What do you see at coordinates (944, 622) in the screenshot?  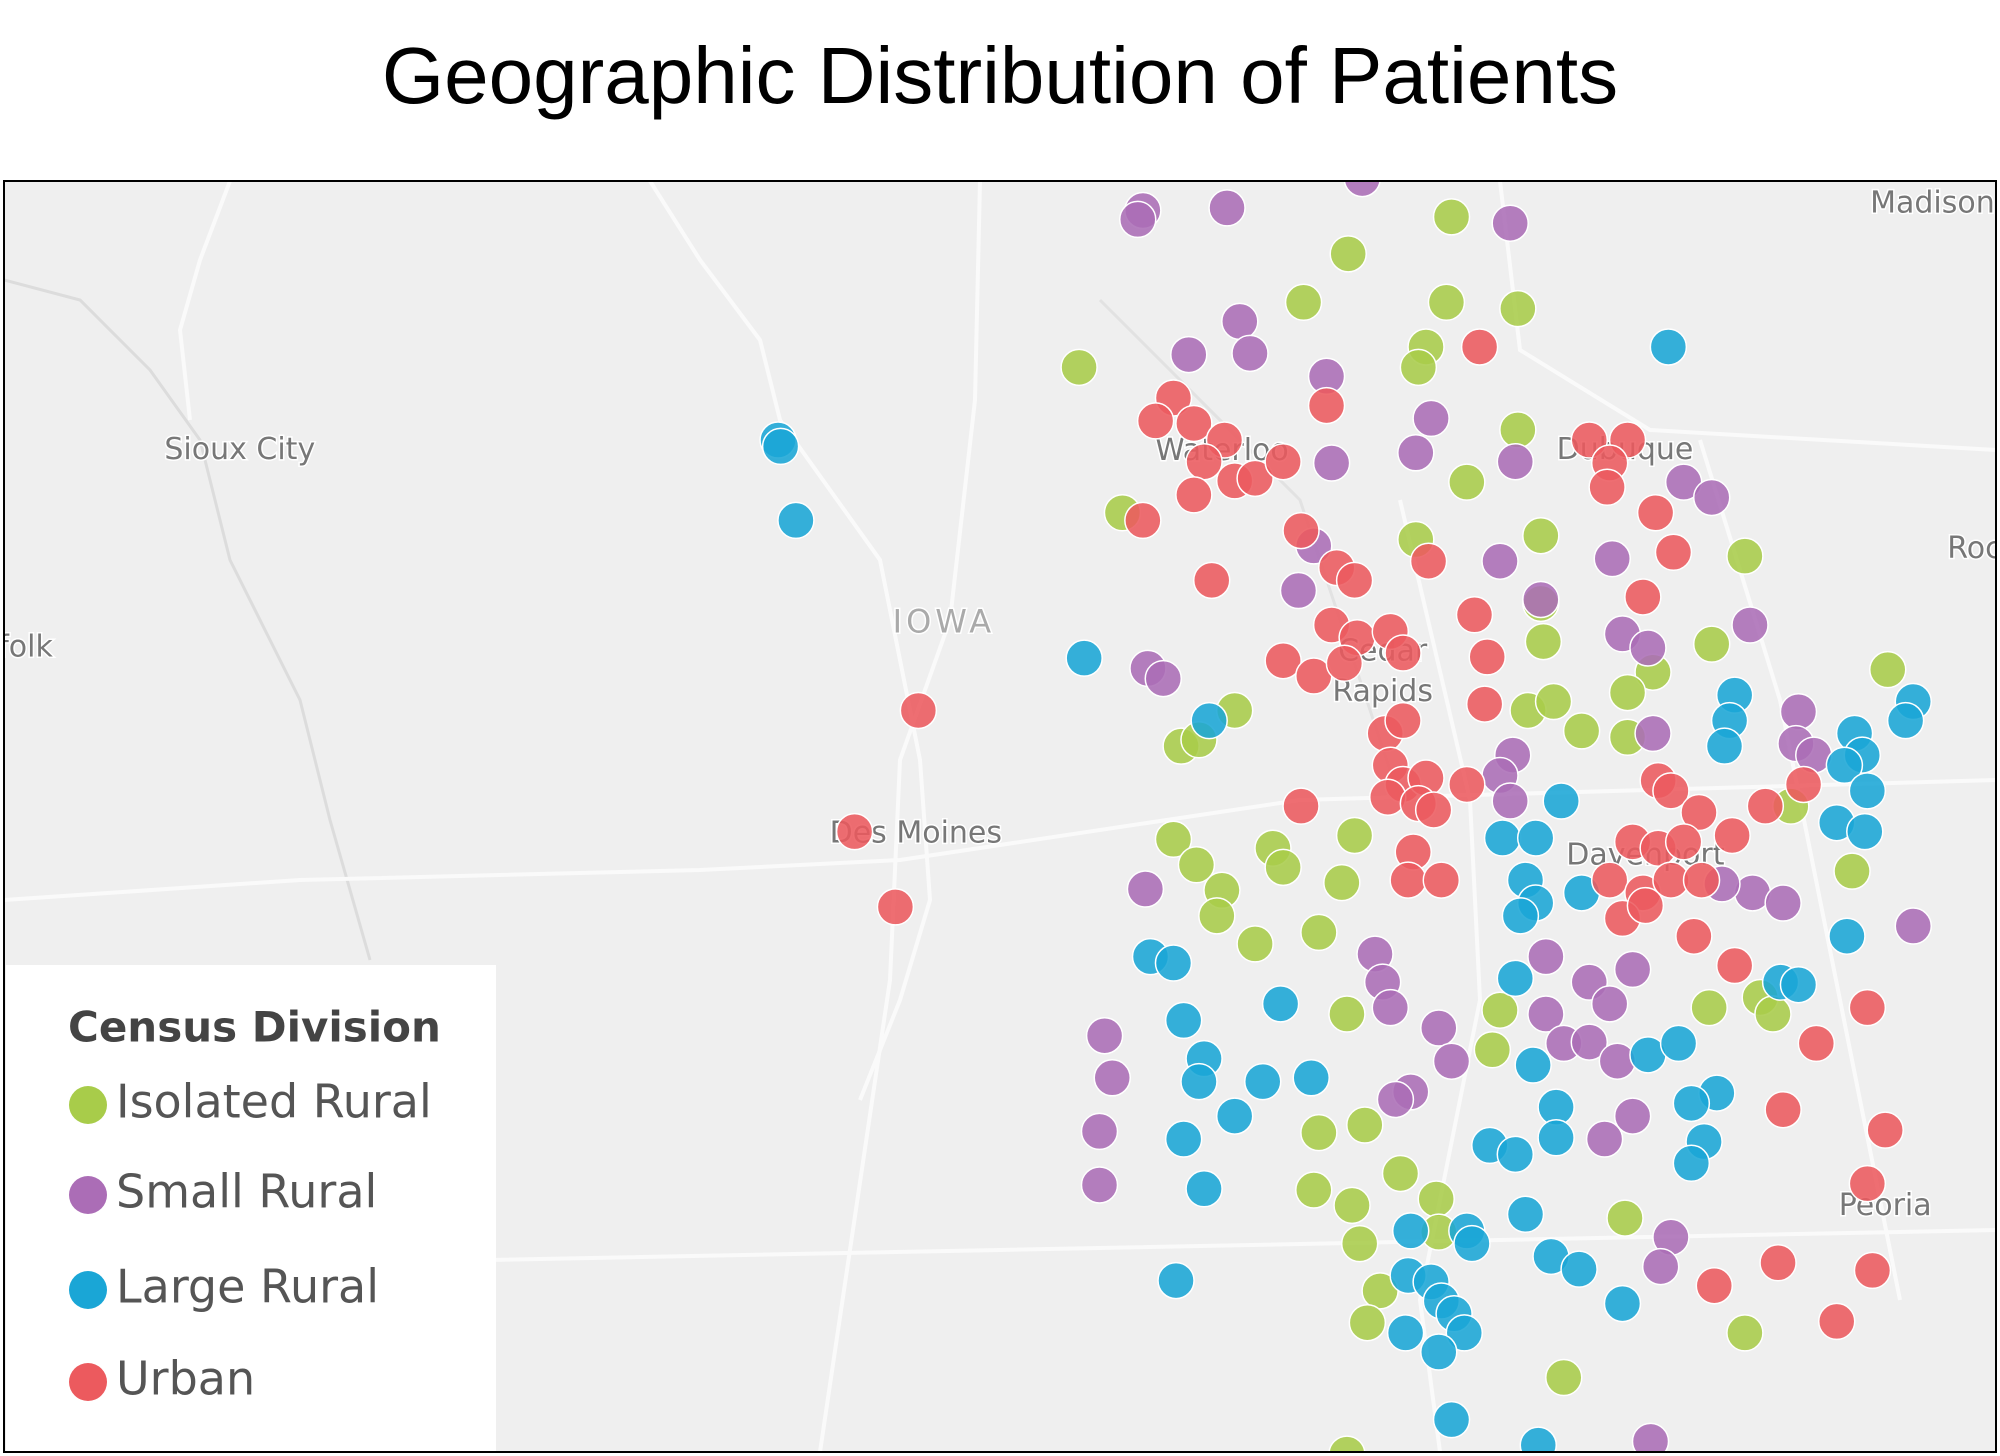 I see `map-label: IOWA` at bounding box center [944, 622].